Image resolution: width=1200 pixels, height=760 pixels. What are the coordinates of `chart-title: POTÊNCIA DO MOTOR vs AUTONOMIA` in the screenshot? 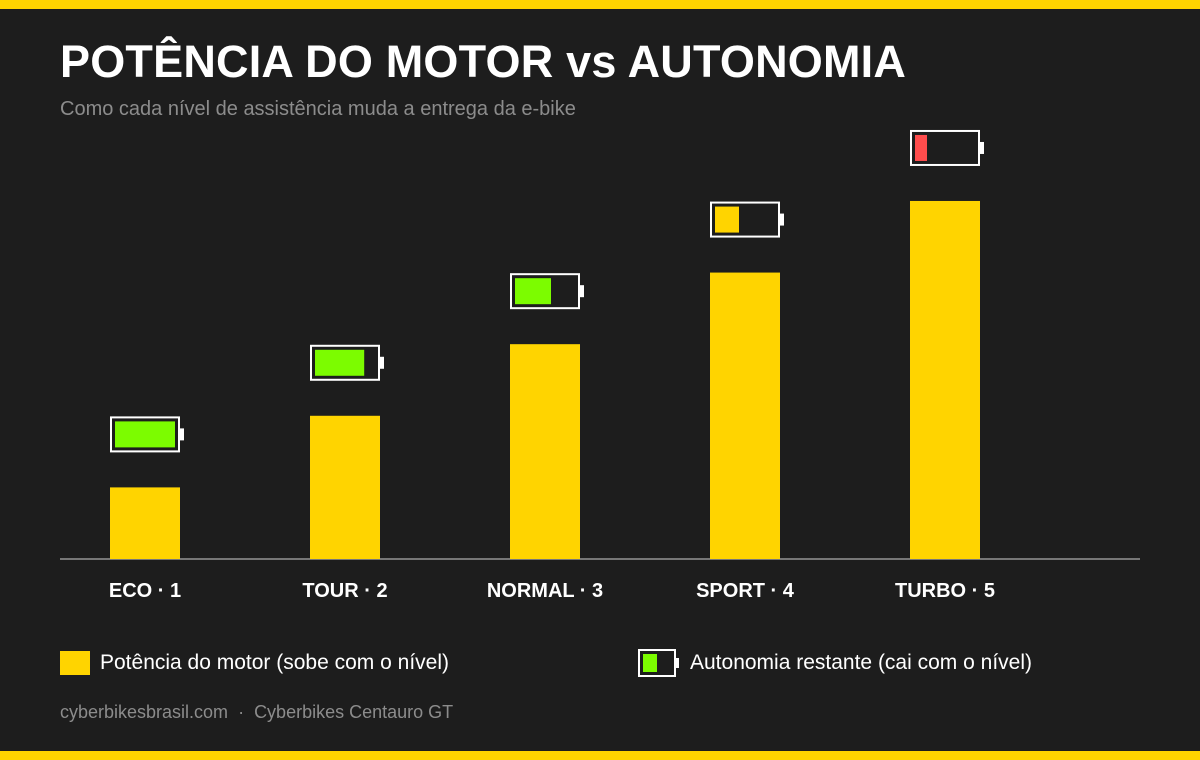 It's located at (483, 61).